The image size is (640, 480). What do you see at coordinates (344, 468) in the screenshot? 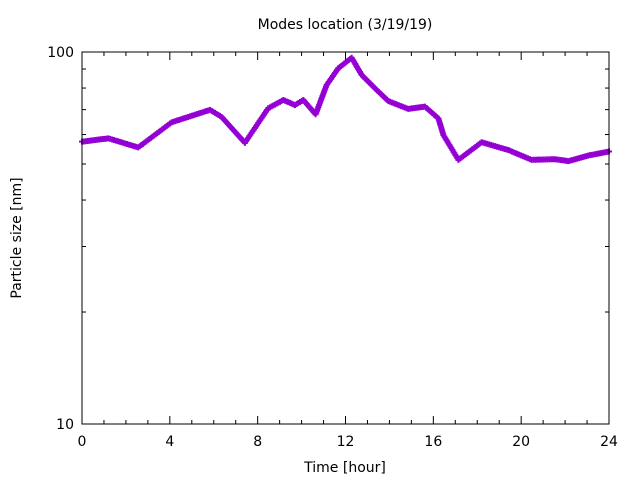
I see `x-axis-label: Time [hour]` at bounding box center [344, 468].